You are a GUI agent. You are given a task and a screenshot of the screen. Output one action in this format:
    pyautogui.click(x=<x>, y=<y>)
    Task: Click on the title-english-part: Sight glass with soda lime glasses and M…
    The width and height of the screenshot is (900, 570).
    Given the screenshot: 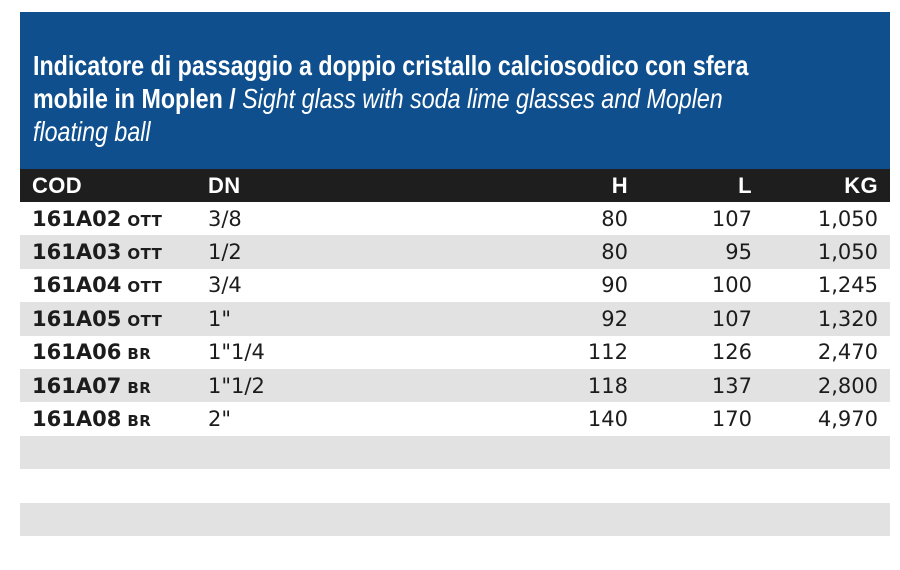 What is the action you would take?
    pyautogui.click(x=482, y=98)
    